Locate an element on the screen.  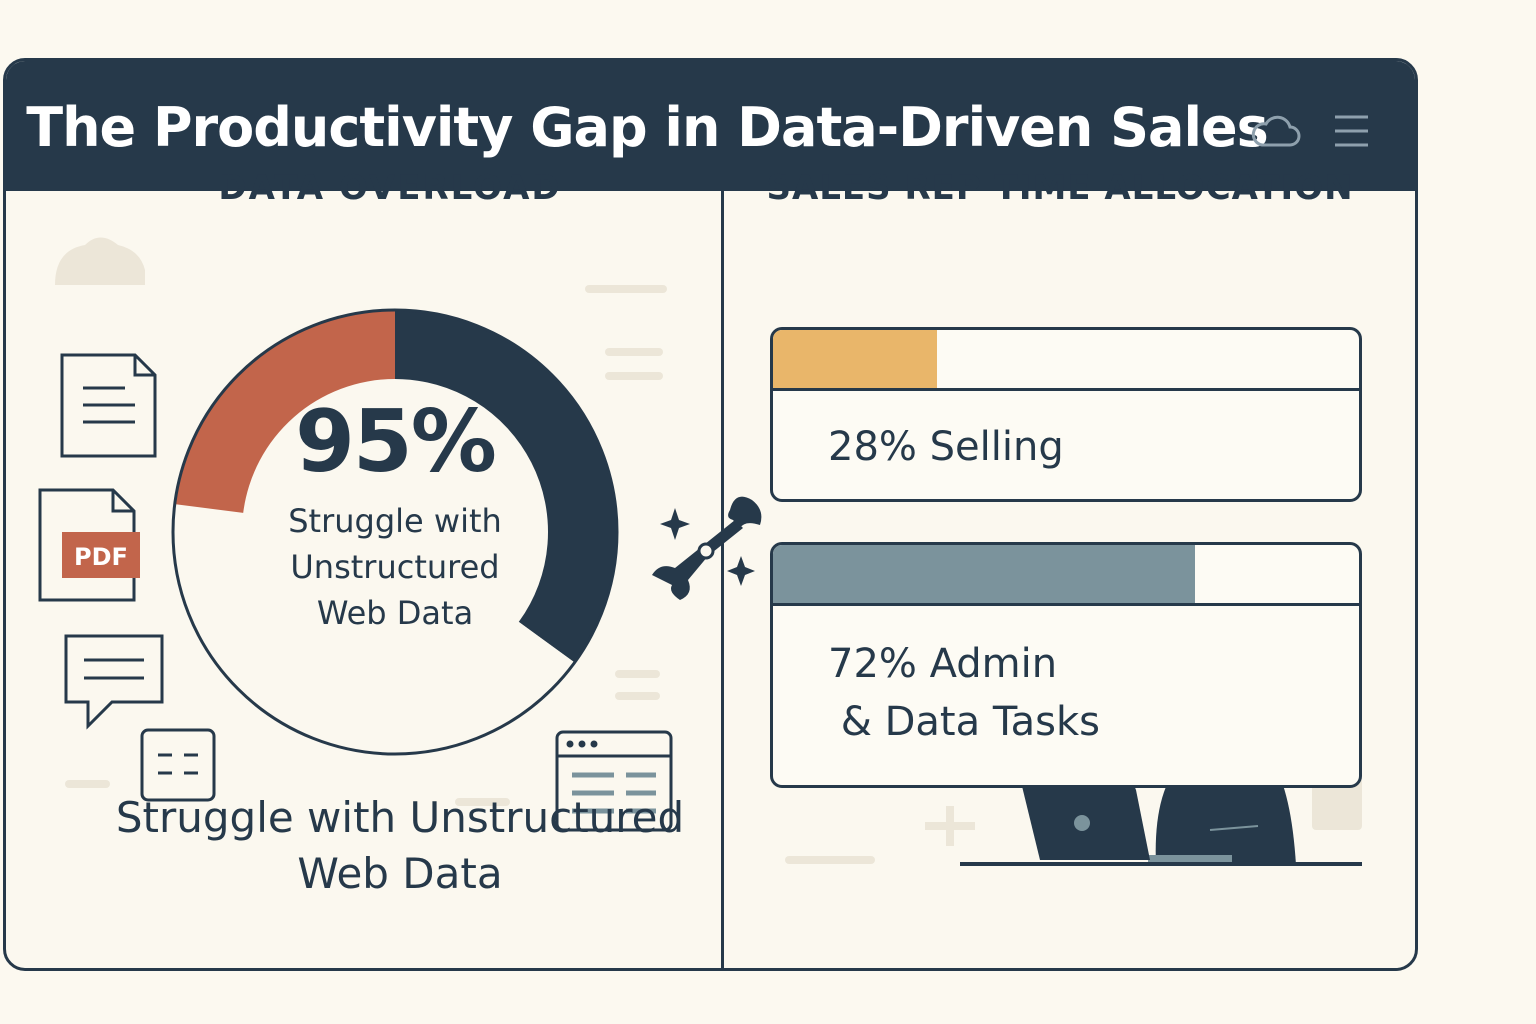
bottom-caption-line: Web Data is located at coordinates (400, 873).